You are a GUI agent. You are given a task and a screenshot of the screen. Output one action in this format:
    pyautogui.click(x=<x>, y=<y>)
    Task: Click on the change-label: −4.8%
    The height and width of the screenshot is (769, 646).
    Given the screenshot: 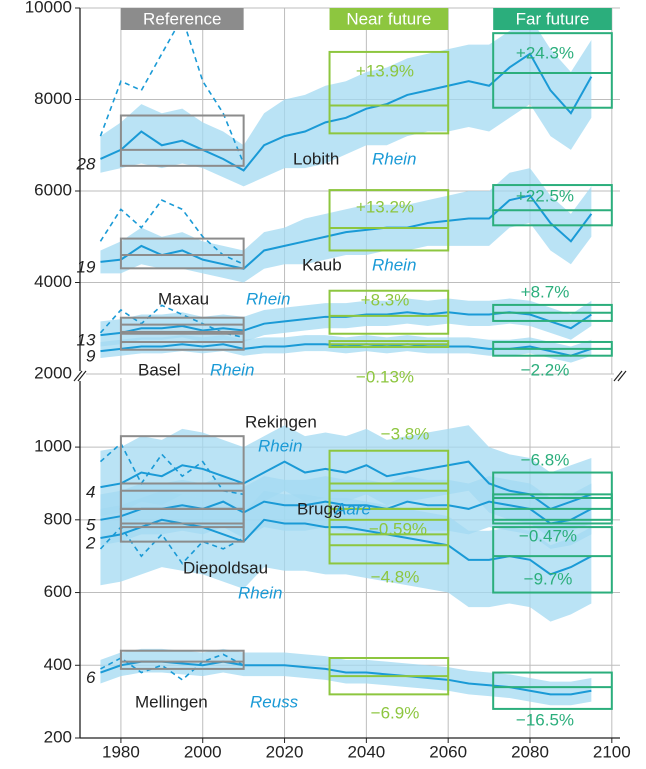 What is the action you would take?
    pyautogui.click(x=395, y=576)
    